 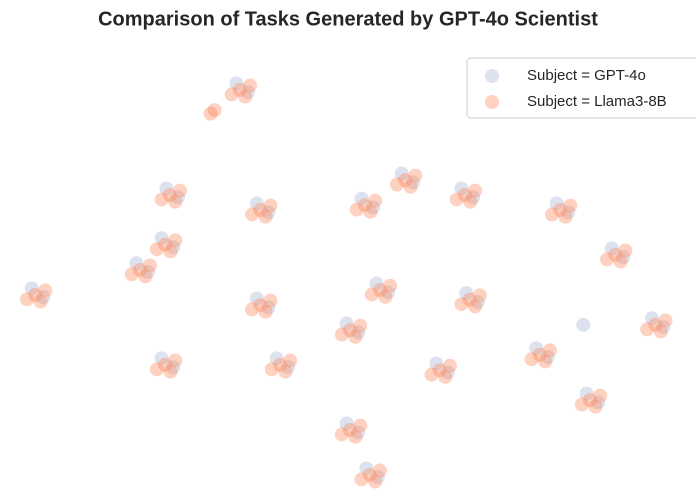 What do you see at coordinates (581, 88) in the screenshot?
I see `legend` at bounding box center [581, 88].